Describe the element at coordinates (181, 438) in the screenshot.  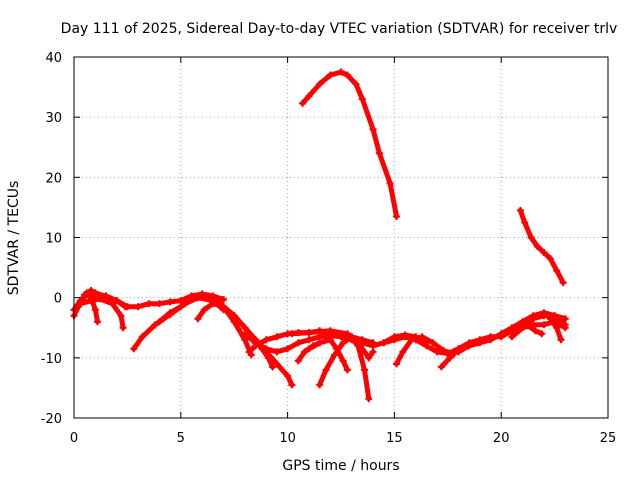
I see `x-tick-label: 5` at that location.